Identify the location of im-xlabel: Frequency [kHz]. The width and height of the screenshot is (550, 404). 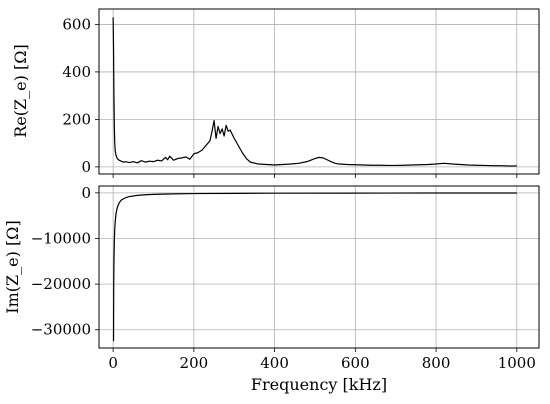
(319, 384).